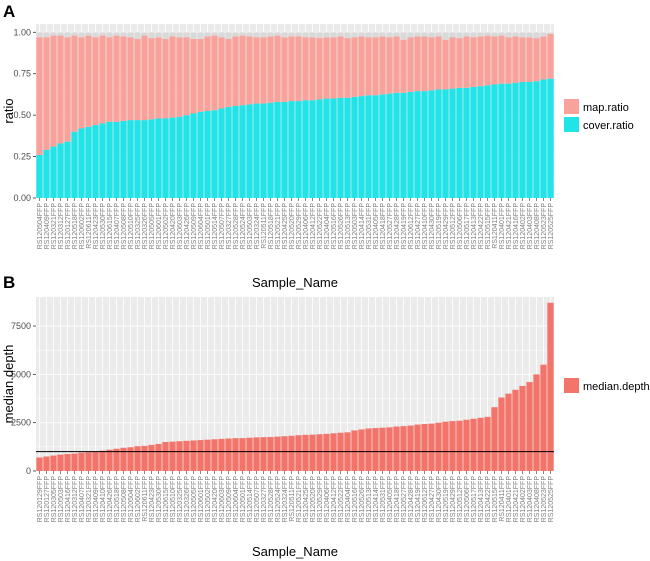 The height and width of the screenshot is (561, 650). What do you see at coordinates (215, 226) in the screenshot?
I see `panel-a-x-tick-label: RS120514FFP` at bounding box center [215, 226].